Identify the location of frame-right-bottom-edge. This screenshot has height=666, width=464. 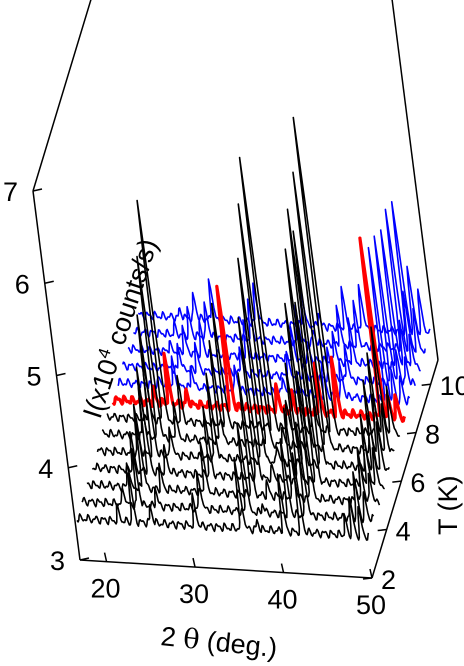
(405, 469).